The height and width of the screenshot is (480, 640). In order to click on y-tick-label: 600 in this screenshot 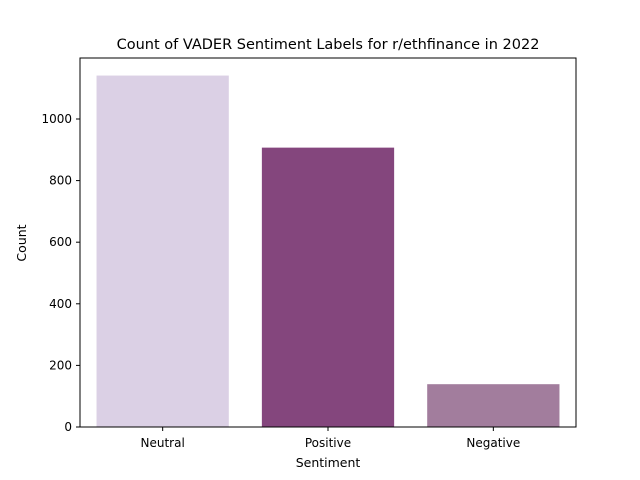, I will do `click(60, 242)`.